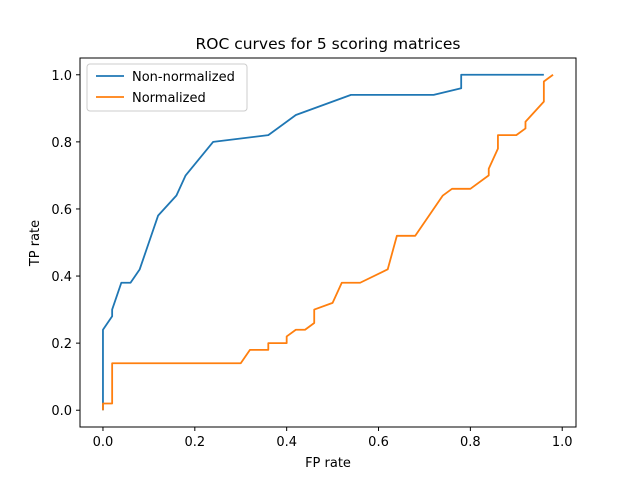 Image resolution: width=640 pixels, height=480 pixels. Describe the element at coordinates (35, 243) in the screenshot. I see `y-axis-title: TP rate` at that location.